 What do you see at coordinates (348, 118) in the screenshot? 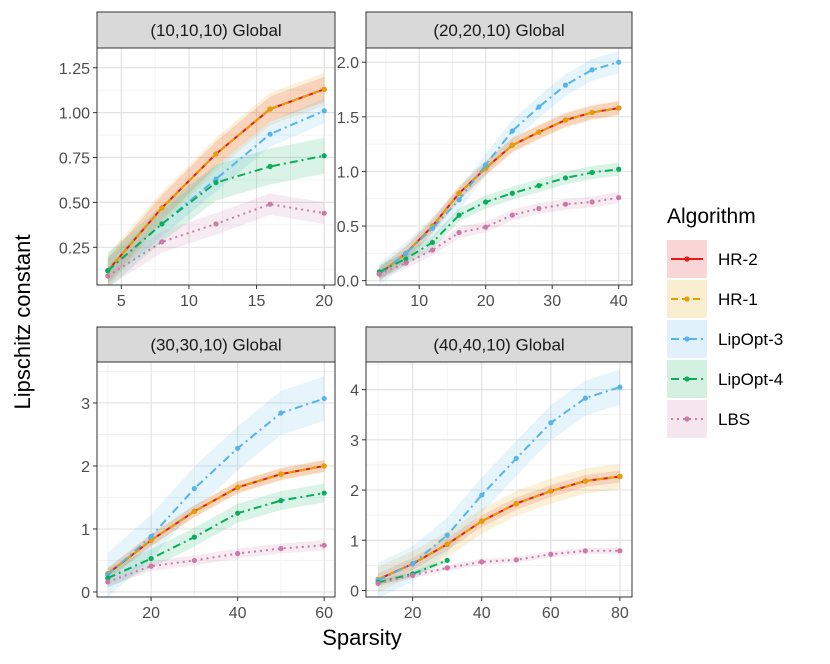
I see `panel-2-y-tick-label: 1.5` at bounding box center [348, 118].